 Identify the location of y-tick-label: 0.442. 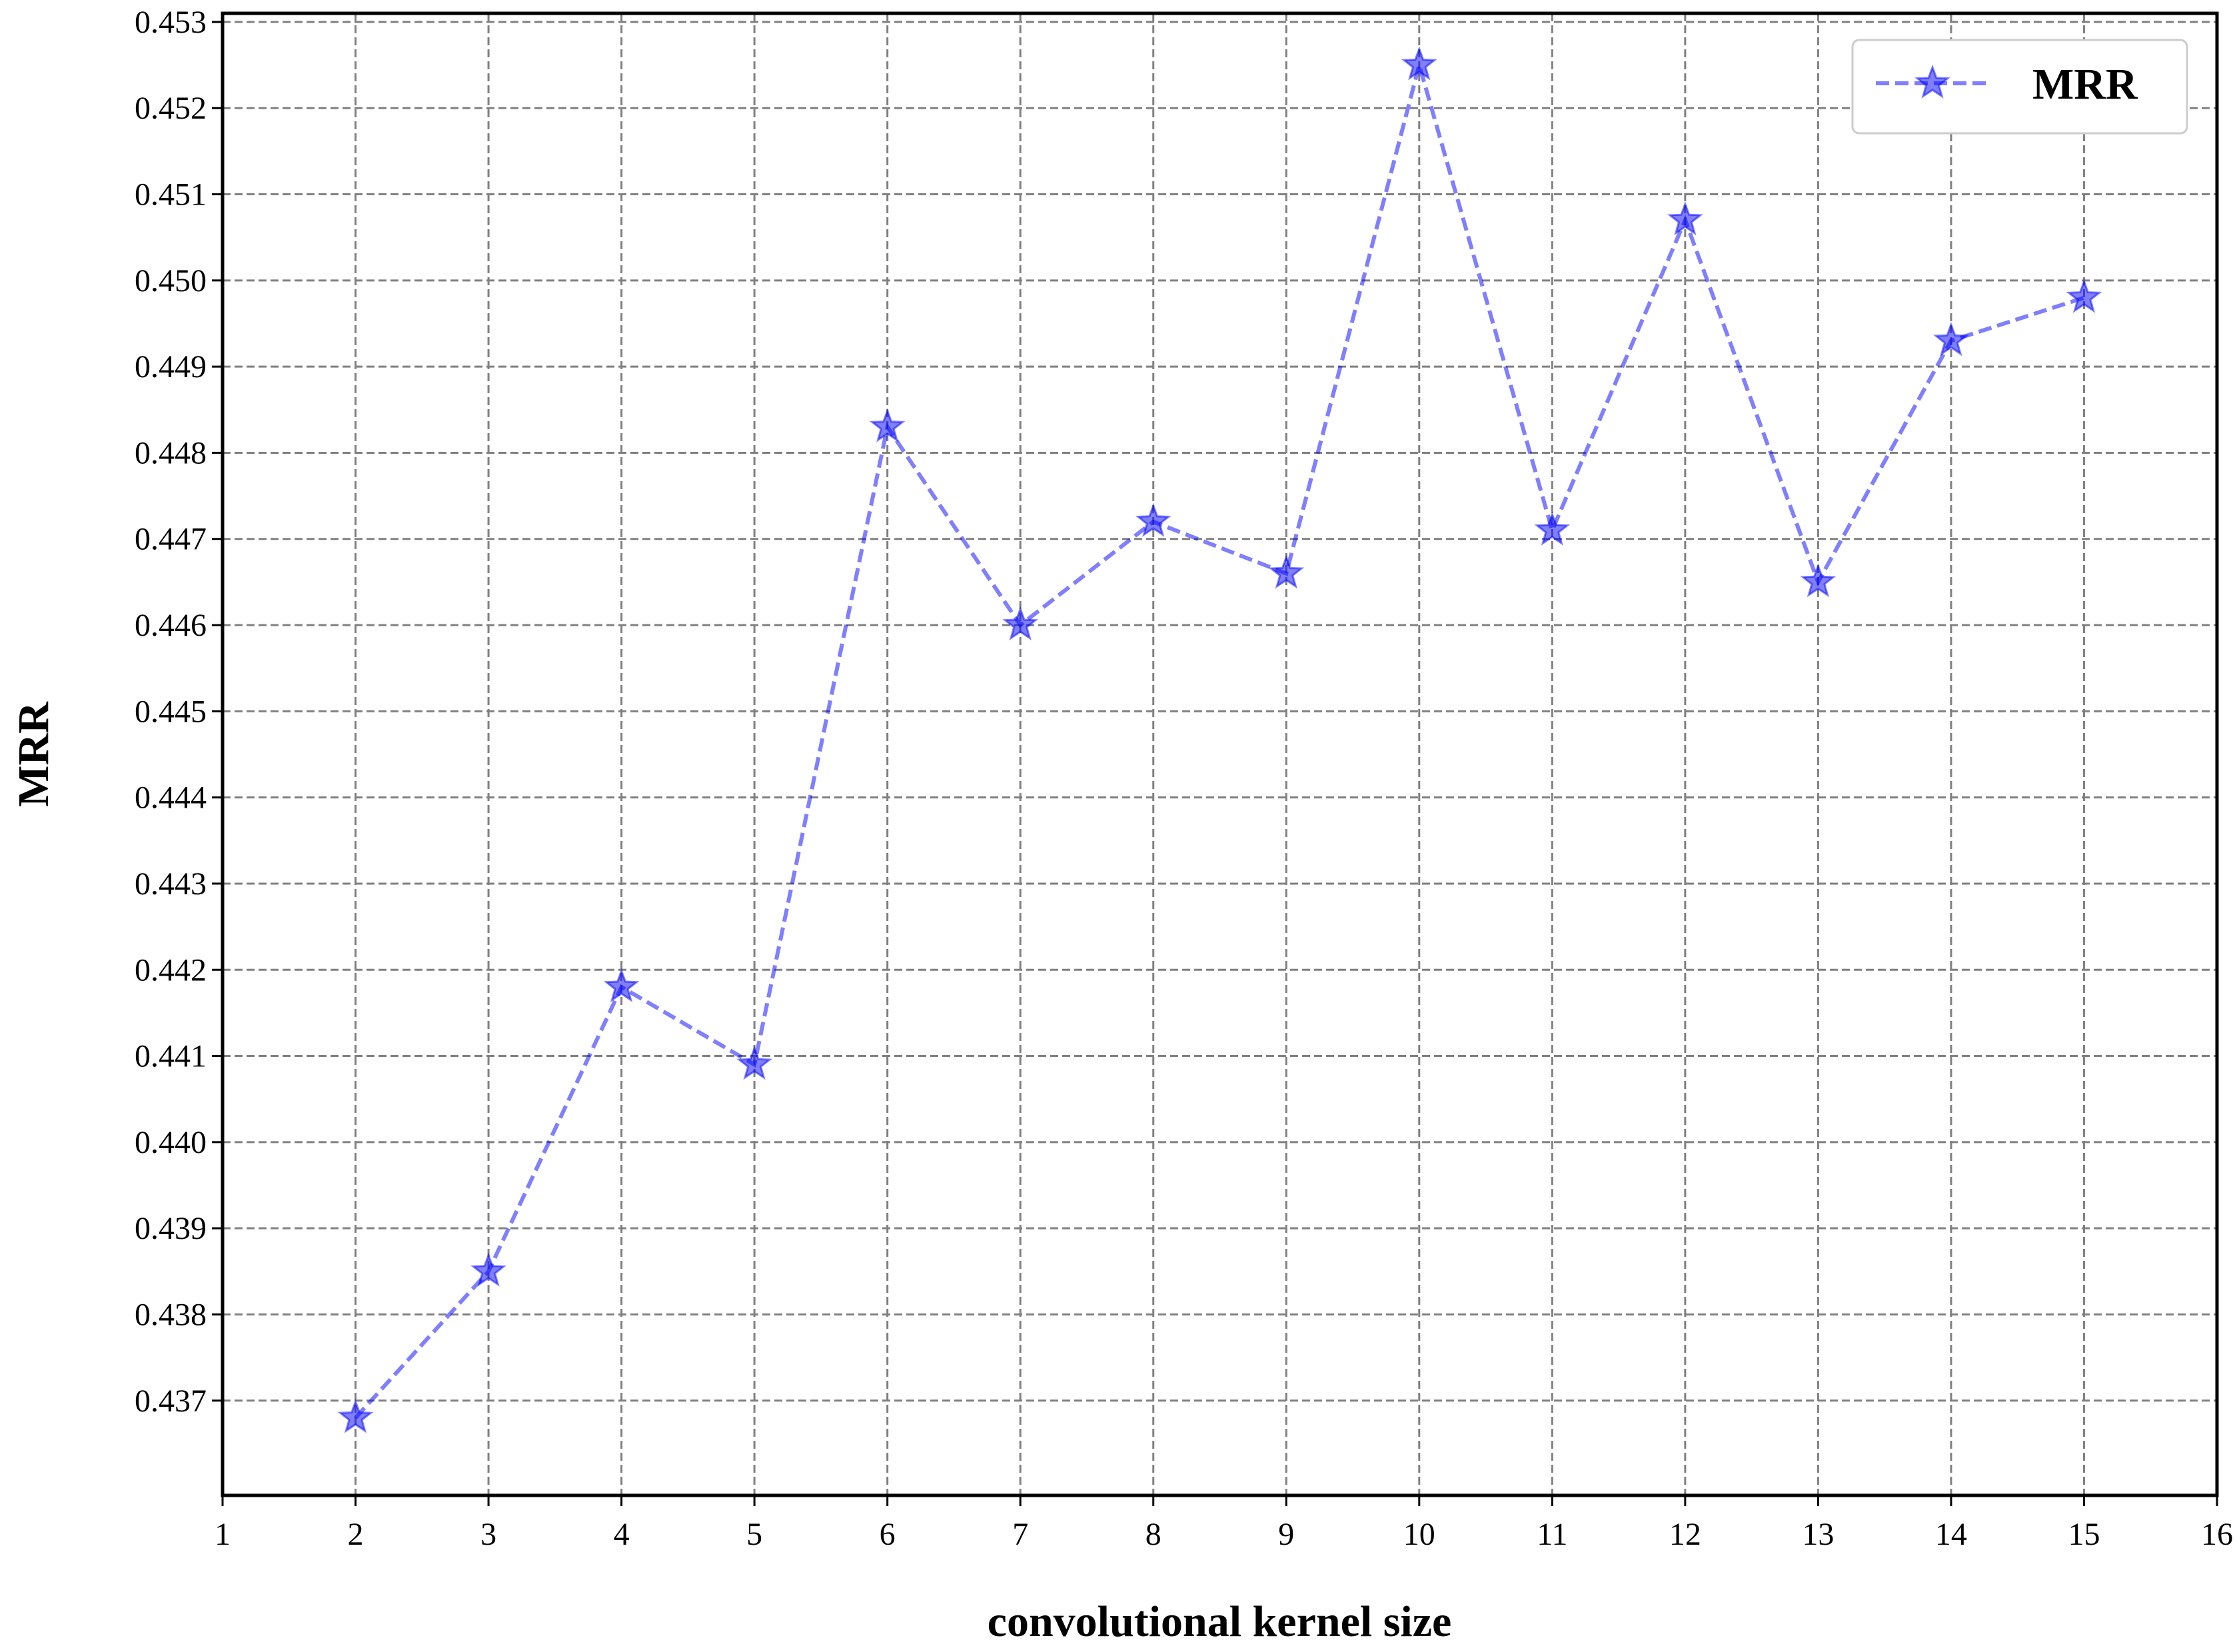
(171, 970).